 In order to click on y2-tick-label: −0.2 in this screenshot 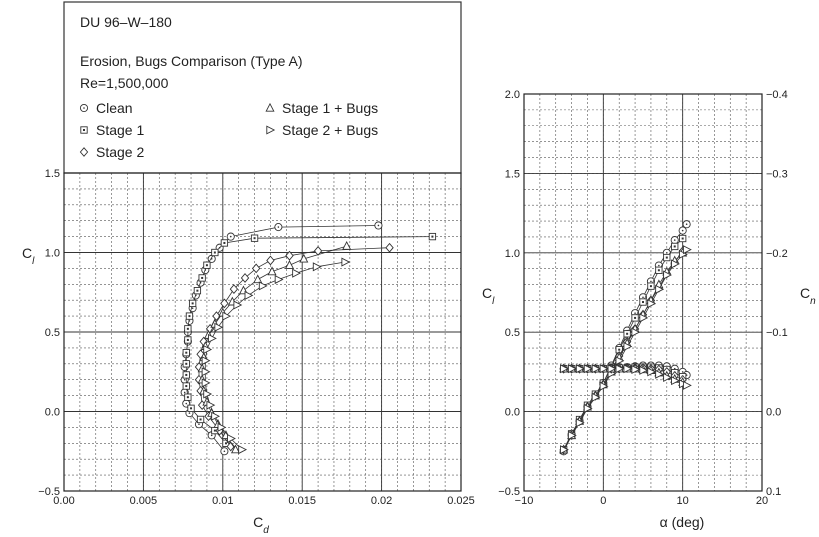, I will do `click(777, 254)`.